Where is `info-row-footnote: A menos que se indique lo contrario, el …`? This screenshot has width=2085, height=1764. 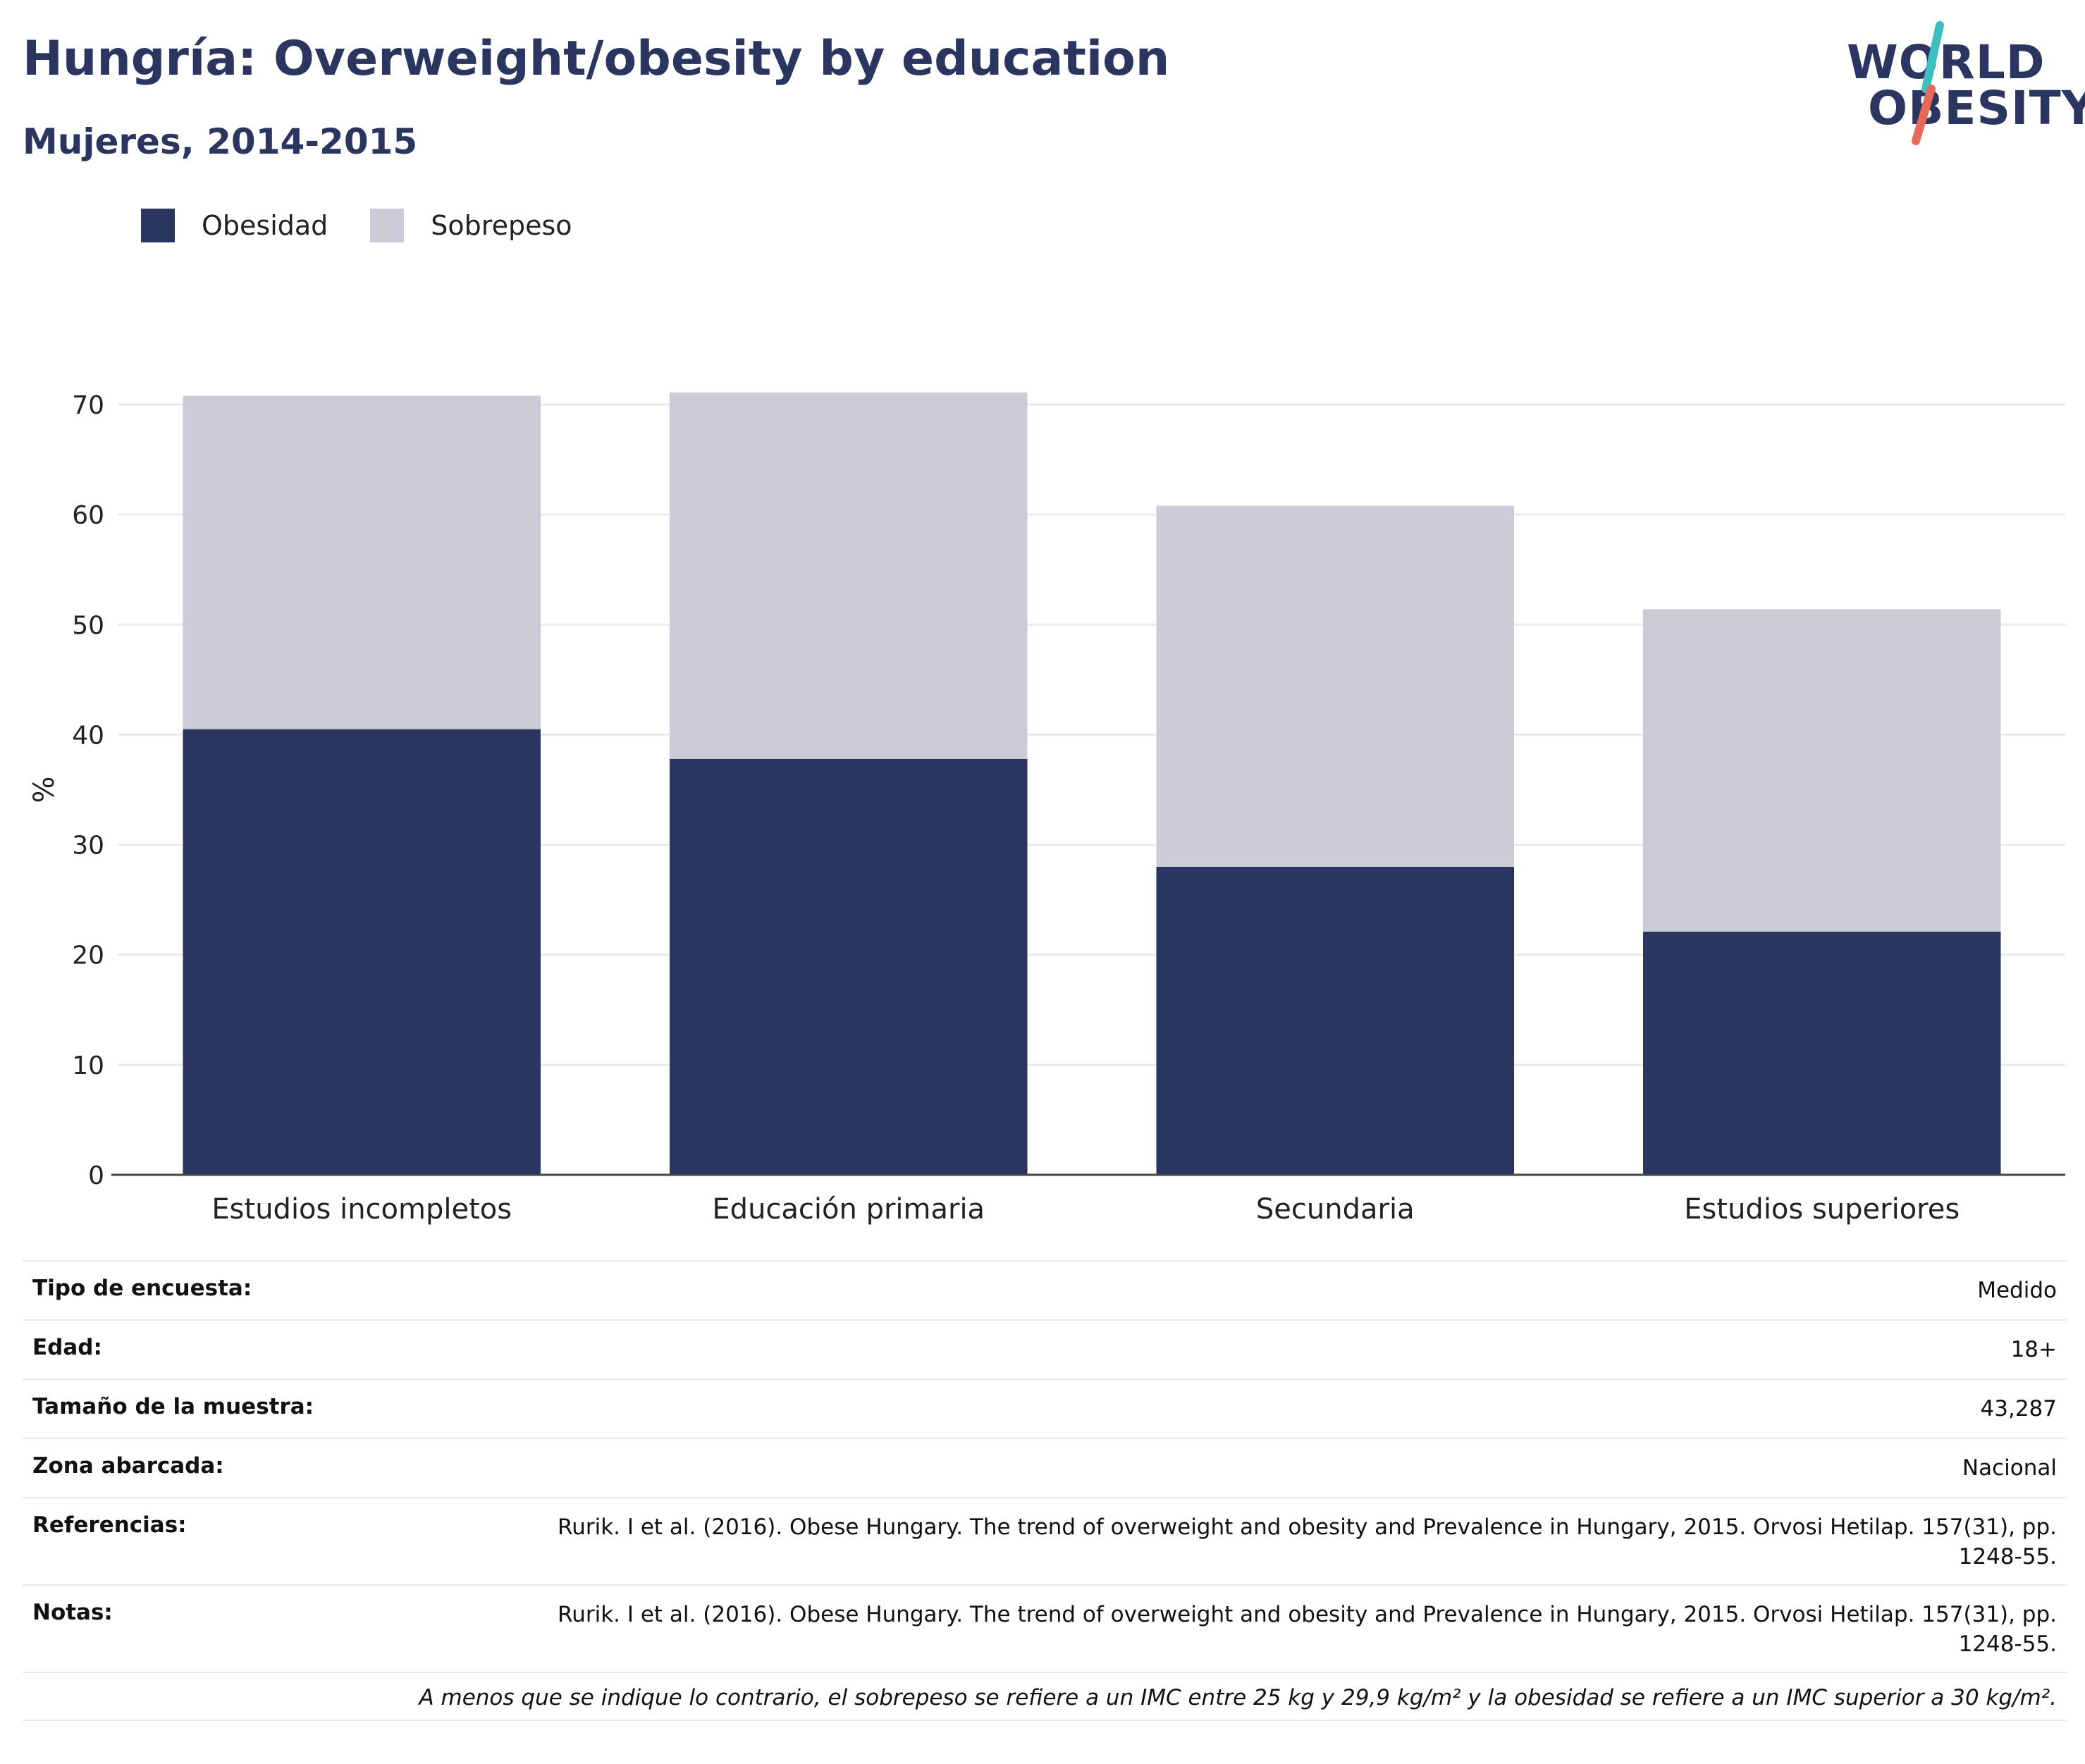 info-row-footnote: A menos que se indique lo contrario, el … is located at coordinates (1045, 1696).